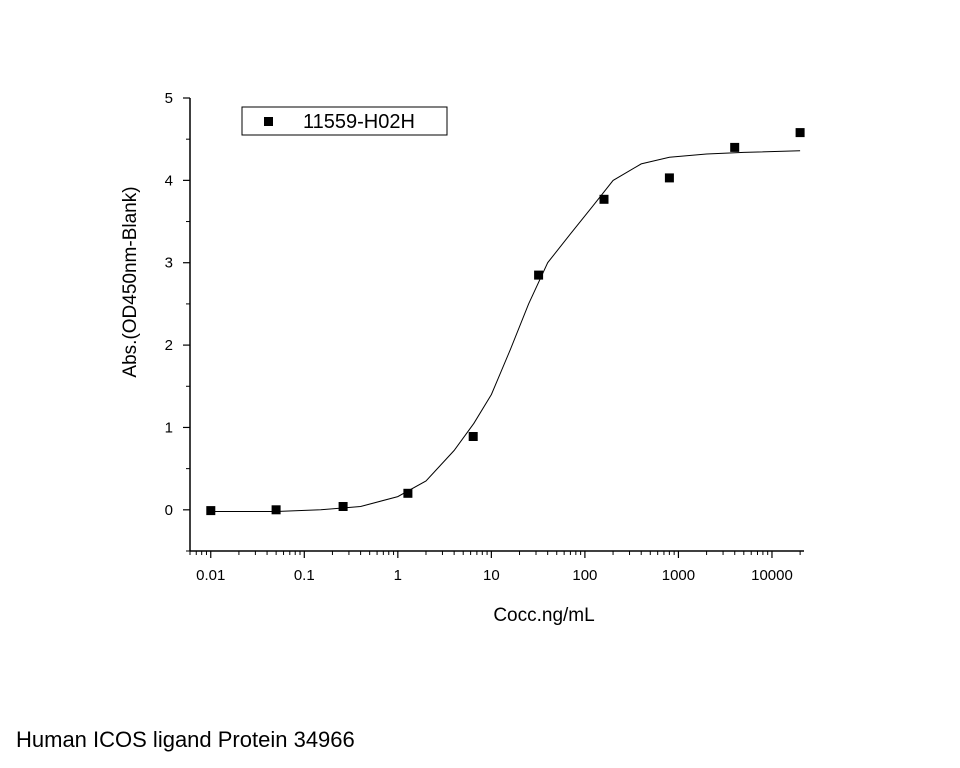 This screenshot has height=768, width=960. I want to click on x-tick-label: 1000, so click(678, 575).